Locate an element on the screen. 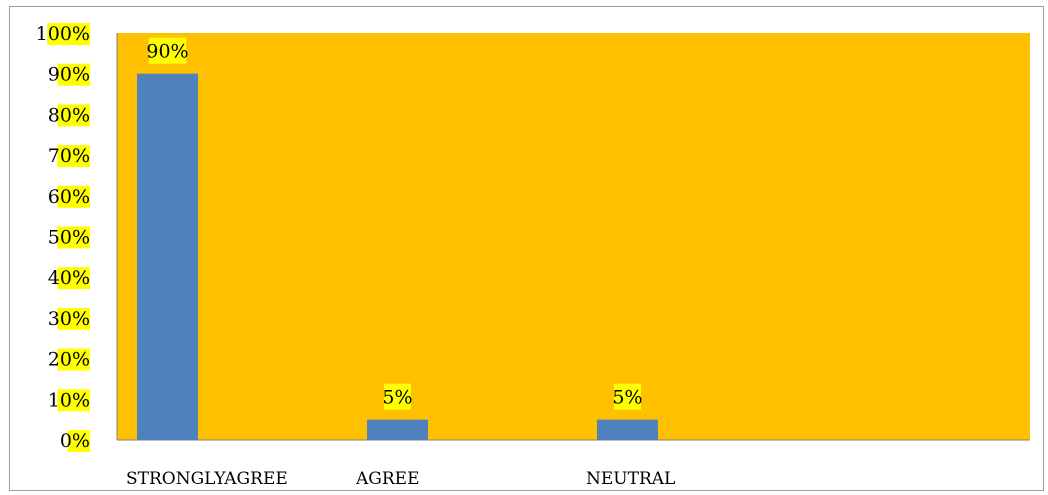 The width and height of the screenshot is (1048, 495). data-label-agree: 5% is located at coordinates (397, 396).